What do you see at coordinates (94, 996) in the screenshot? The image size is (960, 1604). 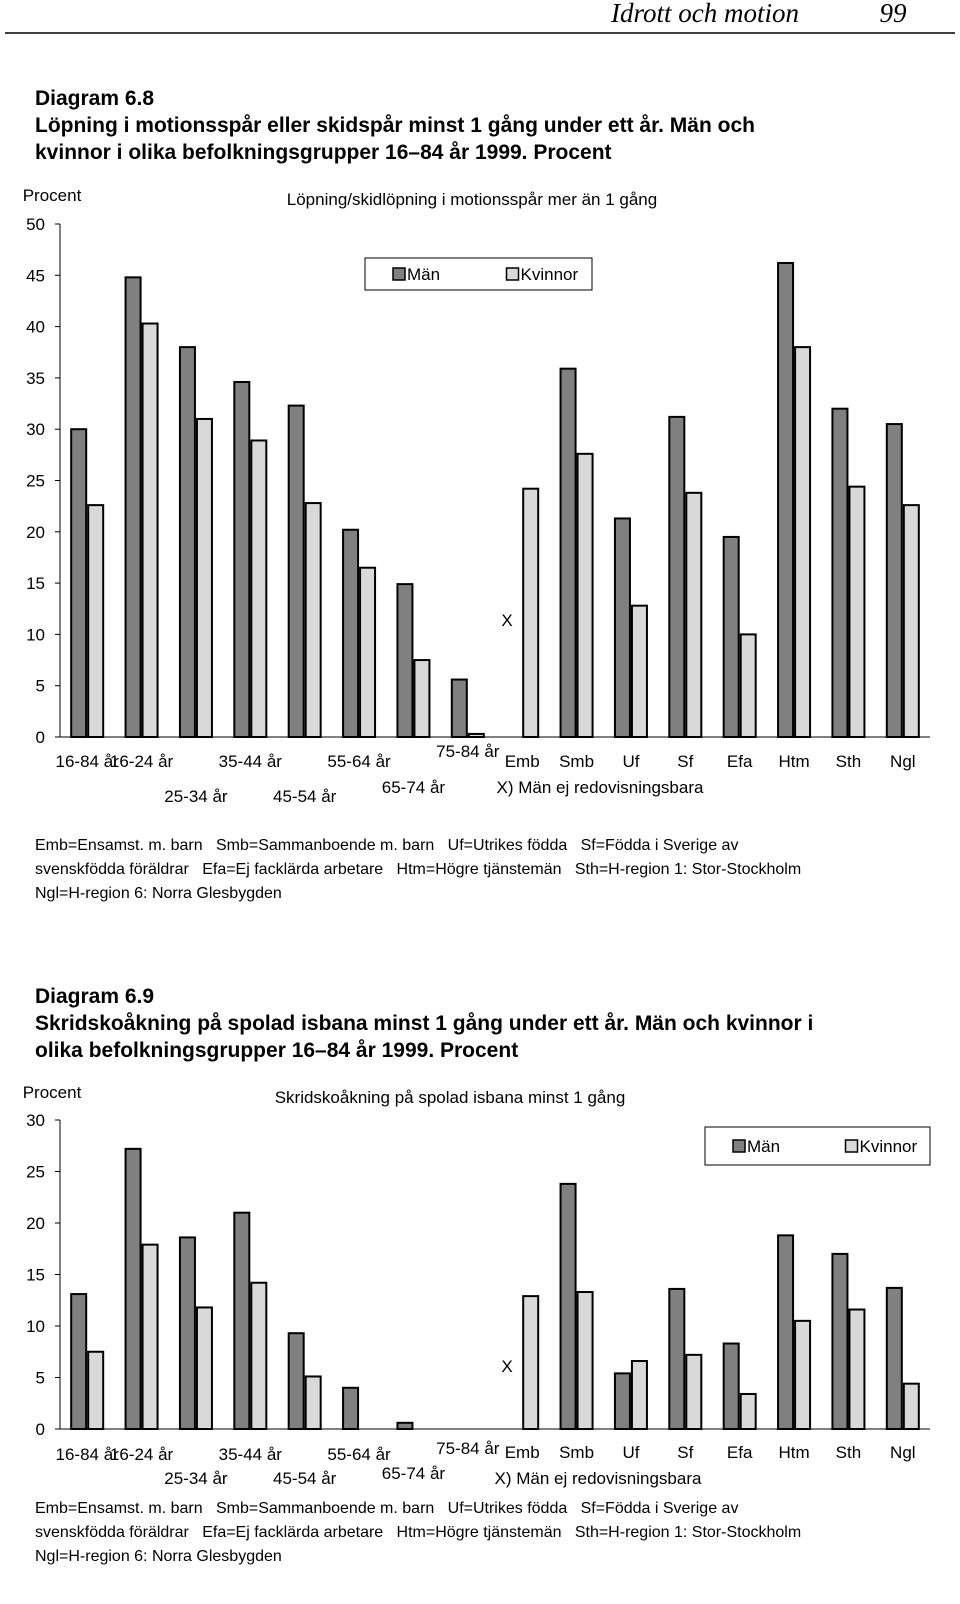 I see `diagram-number: Diagram 6.9` at bounding box center [94, 996].